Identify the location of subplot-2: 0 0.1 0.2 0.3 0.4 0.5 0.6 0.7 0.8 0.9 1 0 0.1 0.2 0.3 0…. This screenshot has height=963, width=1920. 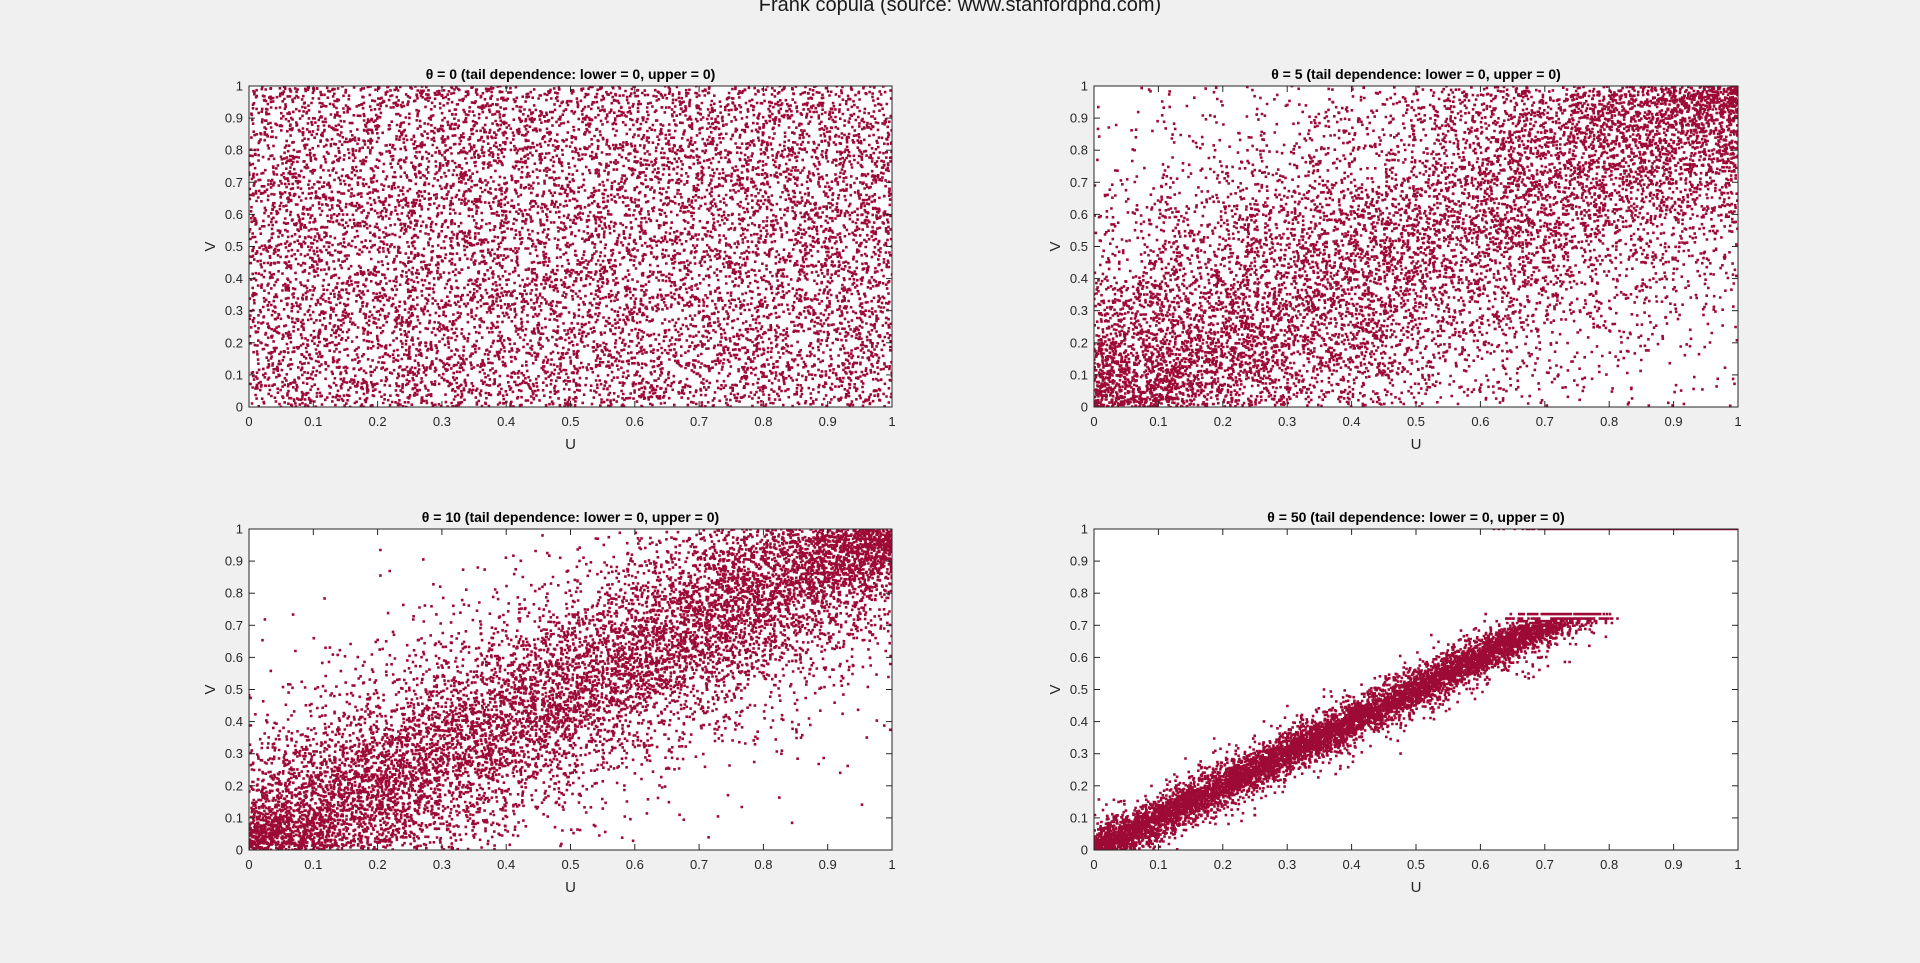
(1394, 259).